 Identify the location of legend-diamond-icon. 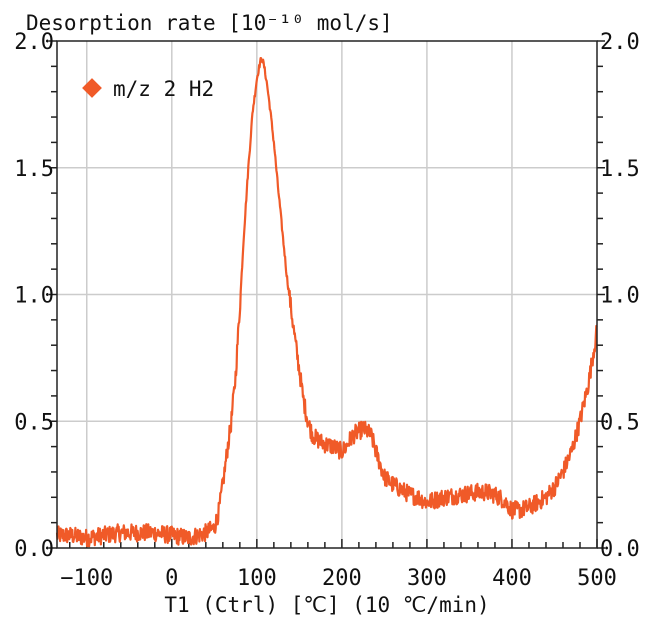
(92, 88).